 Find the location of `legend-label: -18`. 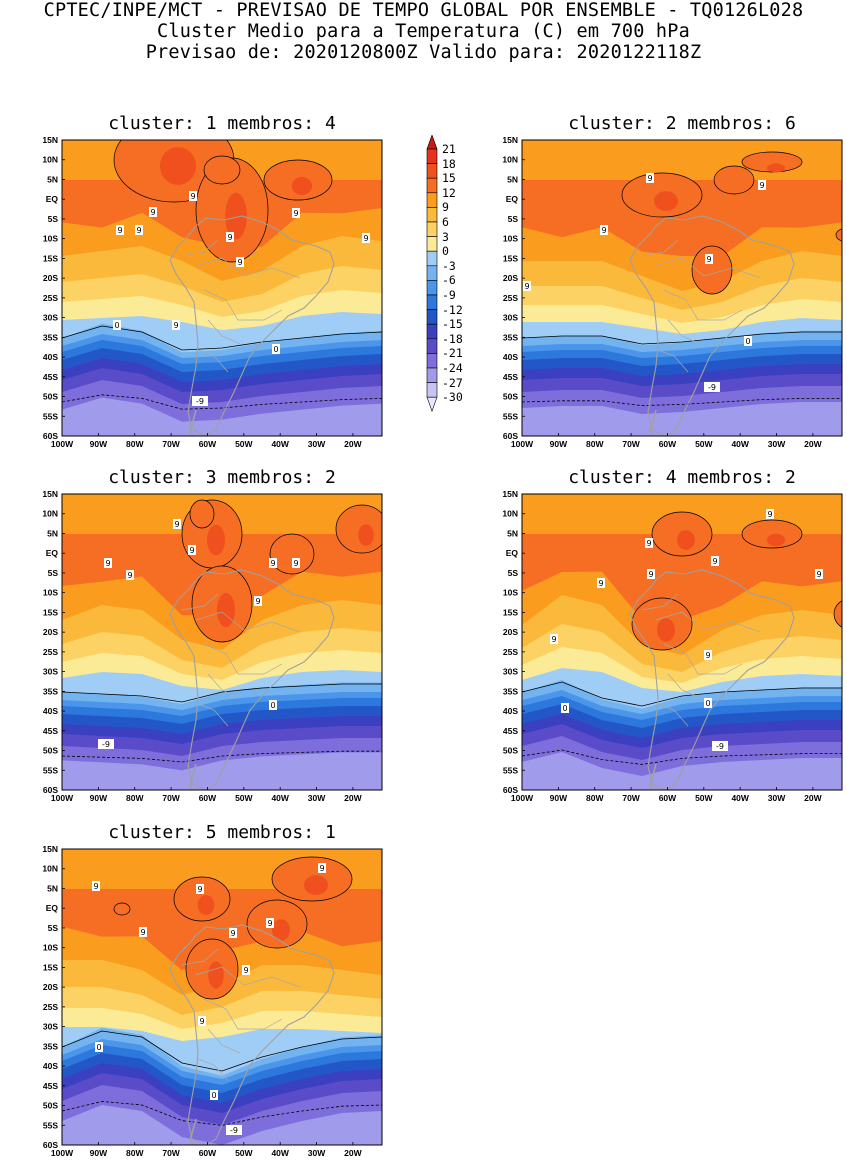

legend-label: -18 is located at coordinates (452, 338).